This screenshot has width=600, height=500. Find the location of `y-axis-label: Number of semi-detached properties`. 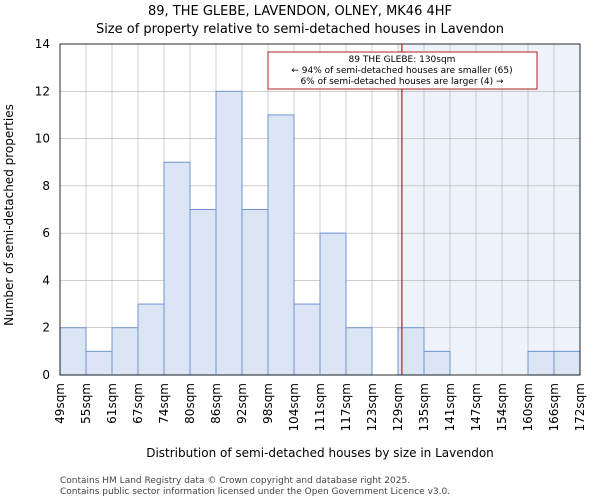

y-axis-label: Number of semi-detached properties is located at coordinates (9, 215).